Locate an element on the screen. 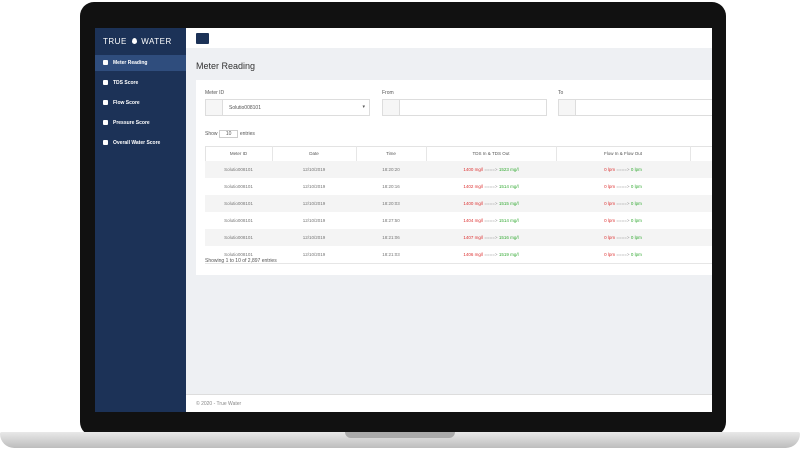 The image size is (800, 459). length-control: Show 10 entries is located at coordinates (230, 134).